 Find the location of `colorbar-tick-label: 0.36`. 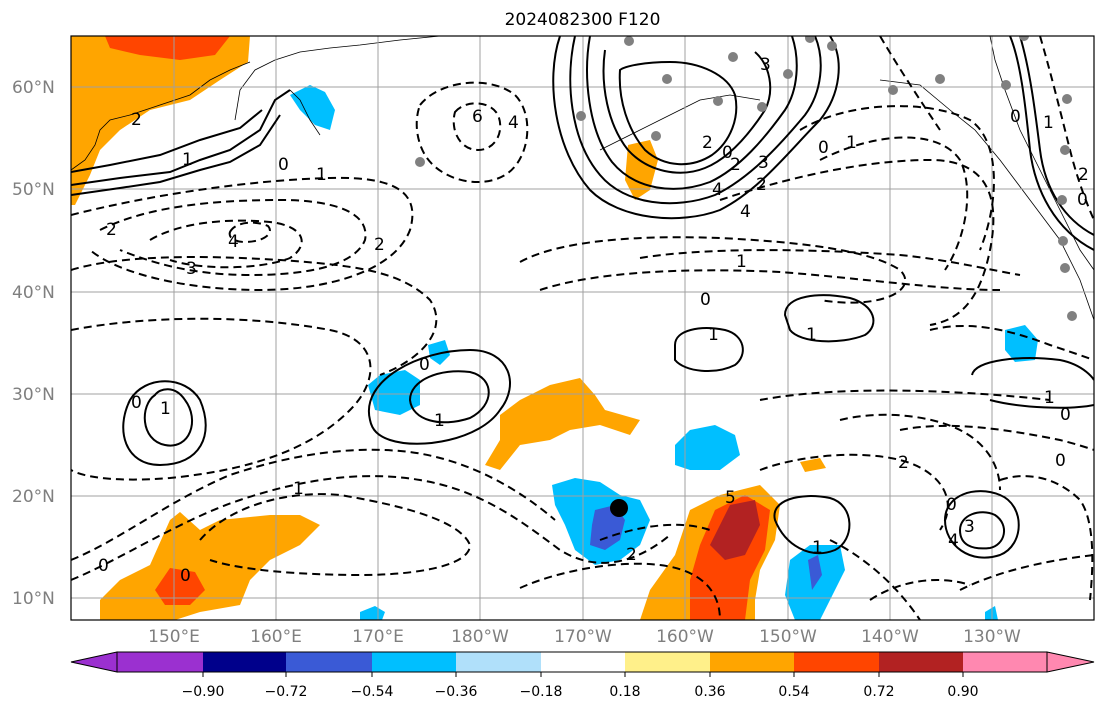

colorbar-tick-label: 0.36 is located at coordinates (709, 692).